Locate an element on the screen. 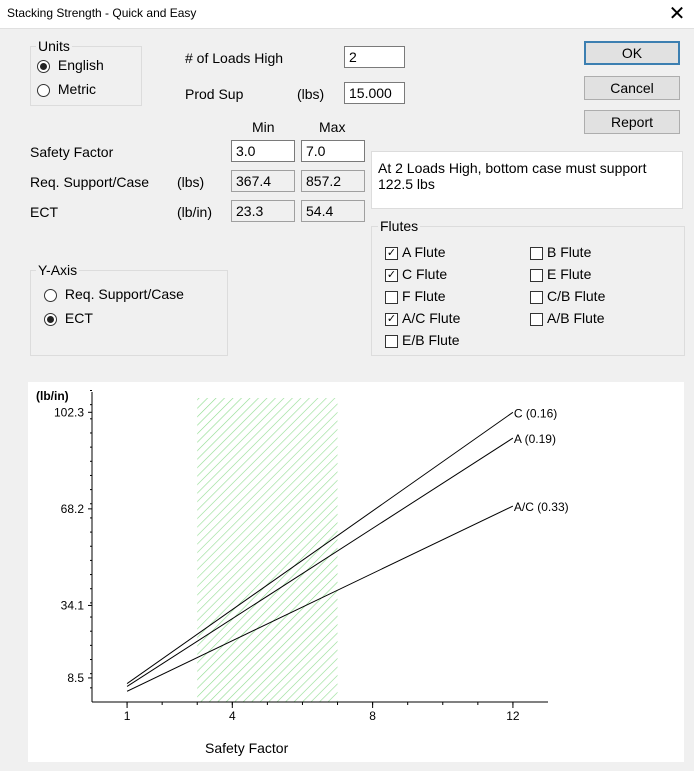 Image resolution: width=694 pixels, height=771 pixels. window-title: Stacking Strength - Quick and Easy is located at coordinates (102, 13).